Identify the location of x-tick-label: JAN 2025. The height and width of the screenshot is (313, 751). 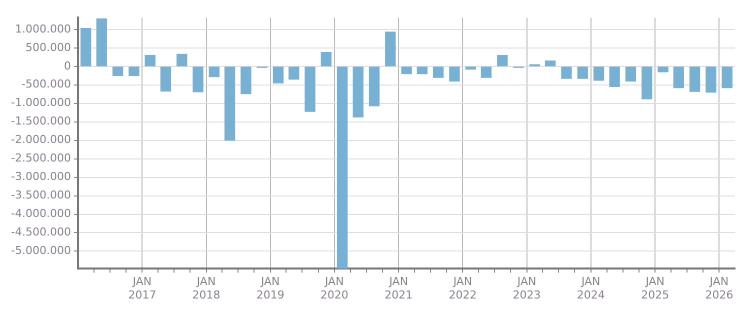
(655, 288).